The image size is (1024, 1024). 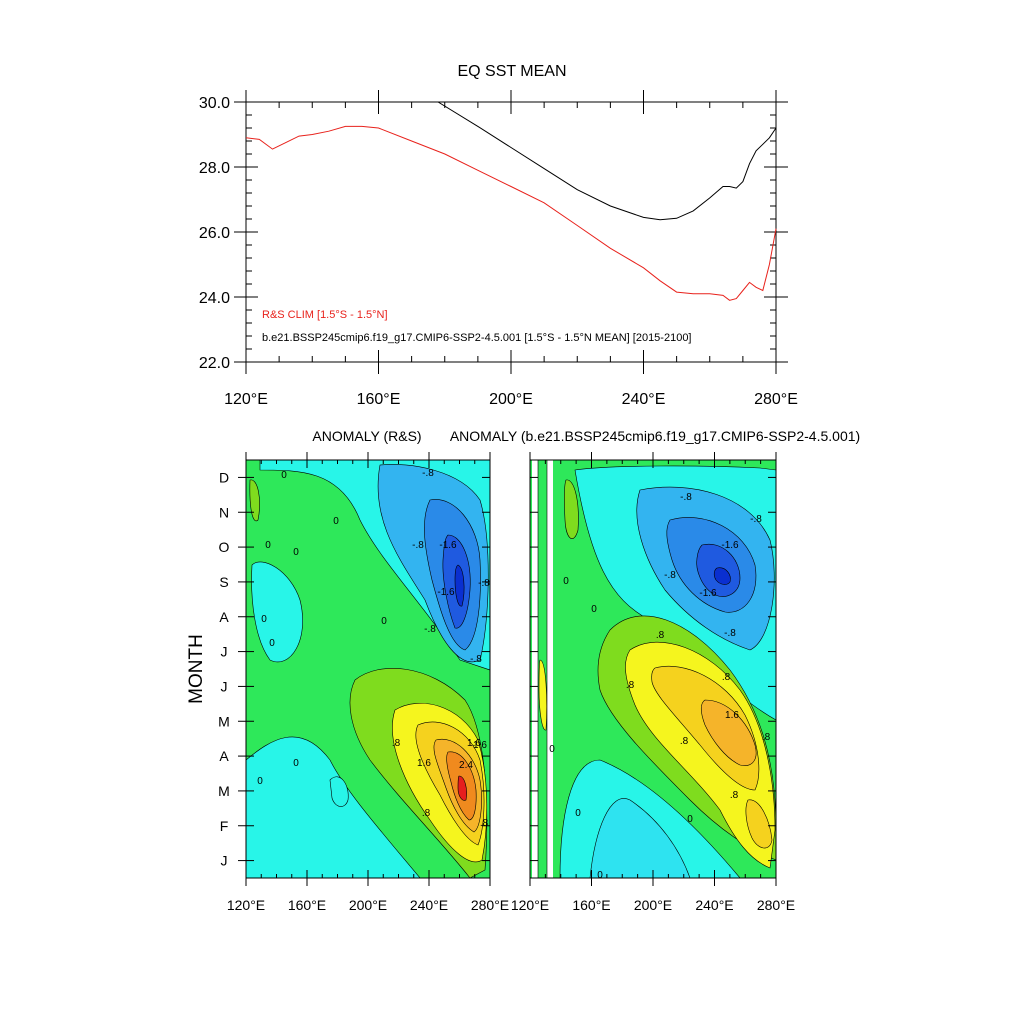 I want to click on heatmap-left-title: ANOMALY (R&S), so click(x=366, y=436).